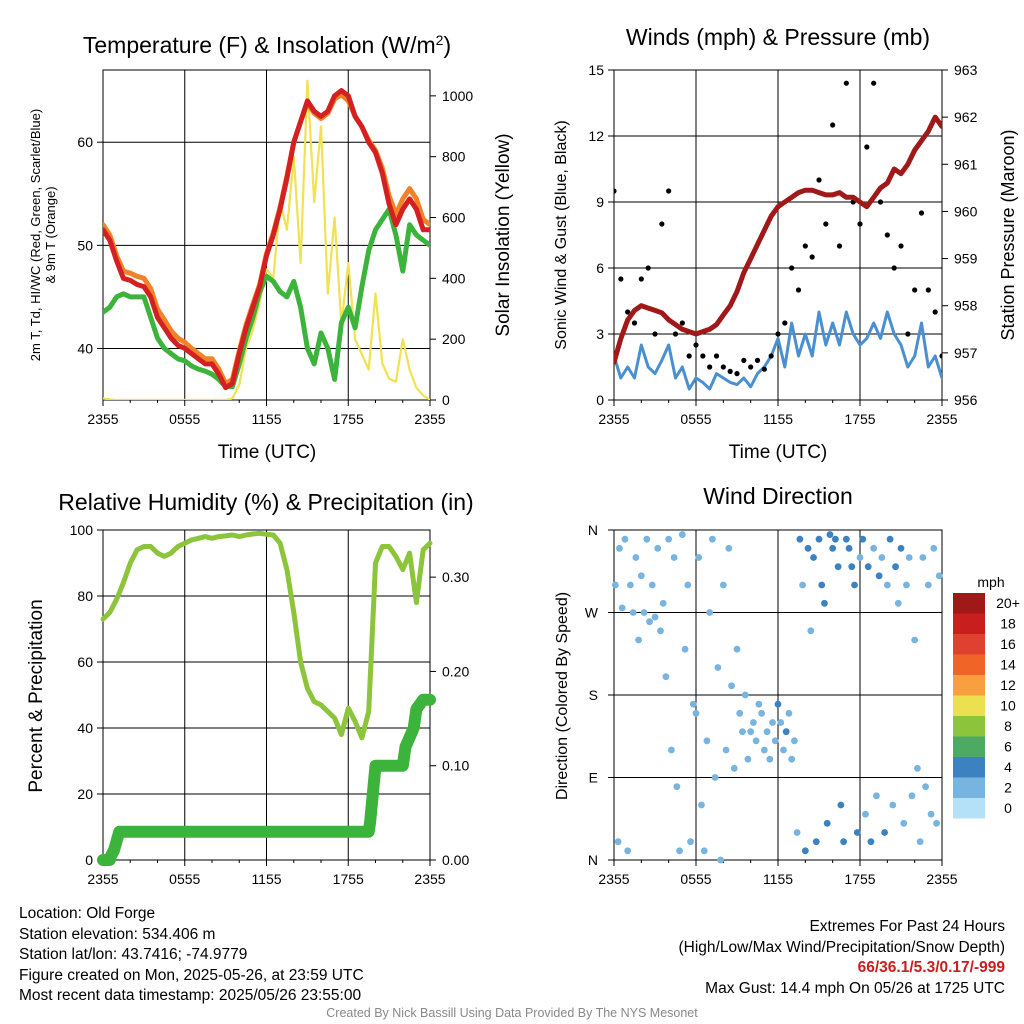  Describe the element at coordinates (455, 671) in the screenshot. I see `precip-ytick-label: 0.20` at that location.